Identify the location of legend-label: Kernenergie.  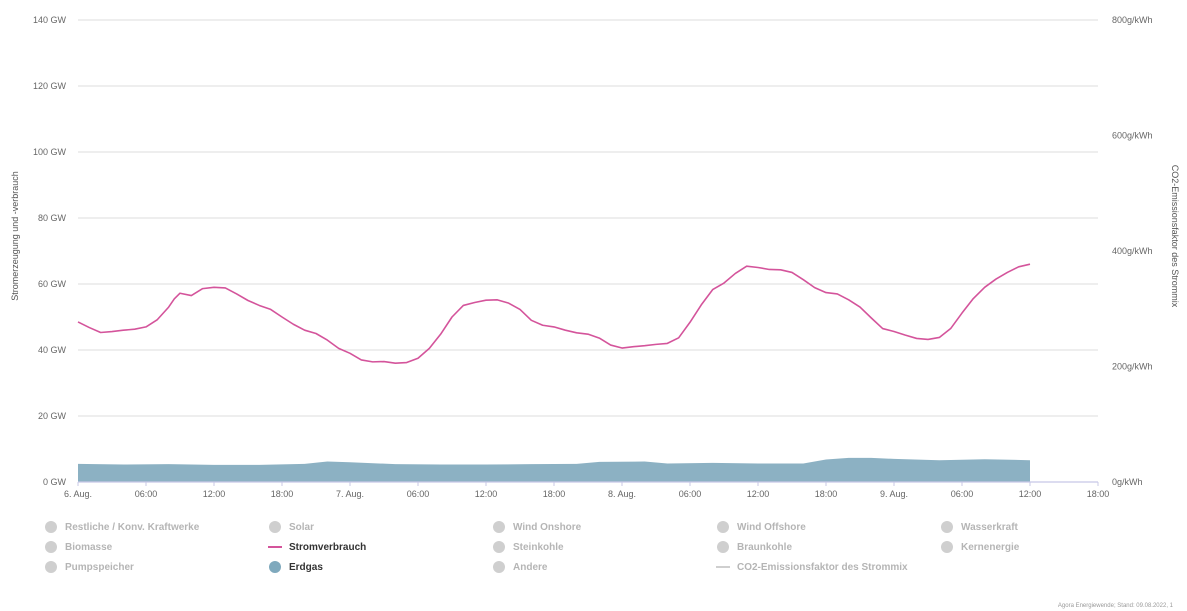
(990, 547).